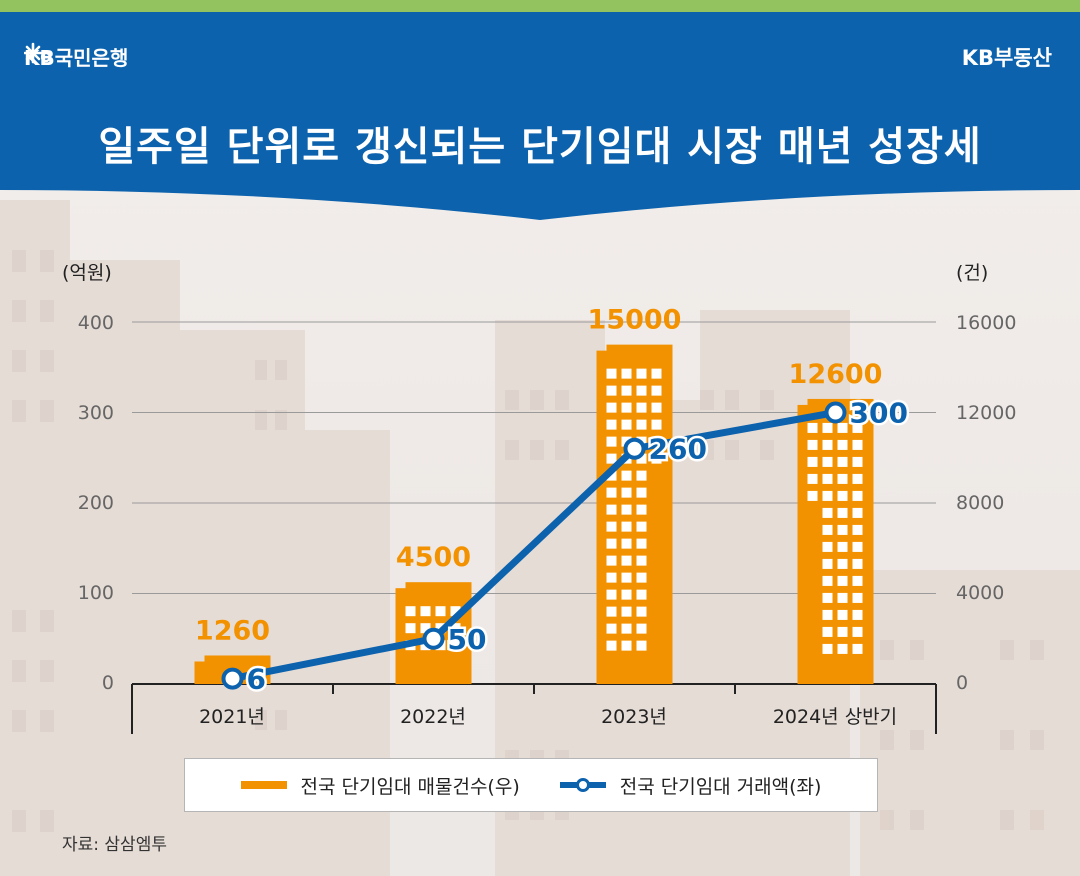 This screenshot has height=876, width=1080. I want to click on bar-value-label: 12600, so click(836, 374).